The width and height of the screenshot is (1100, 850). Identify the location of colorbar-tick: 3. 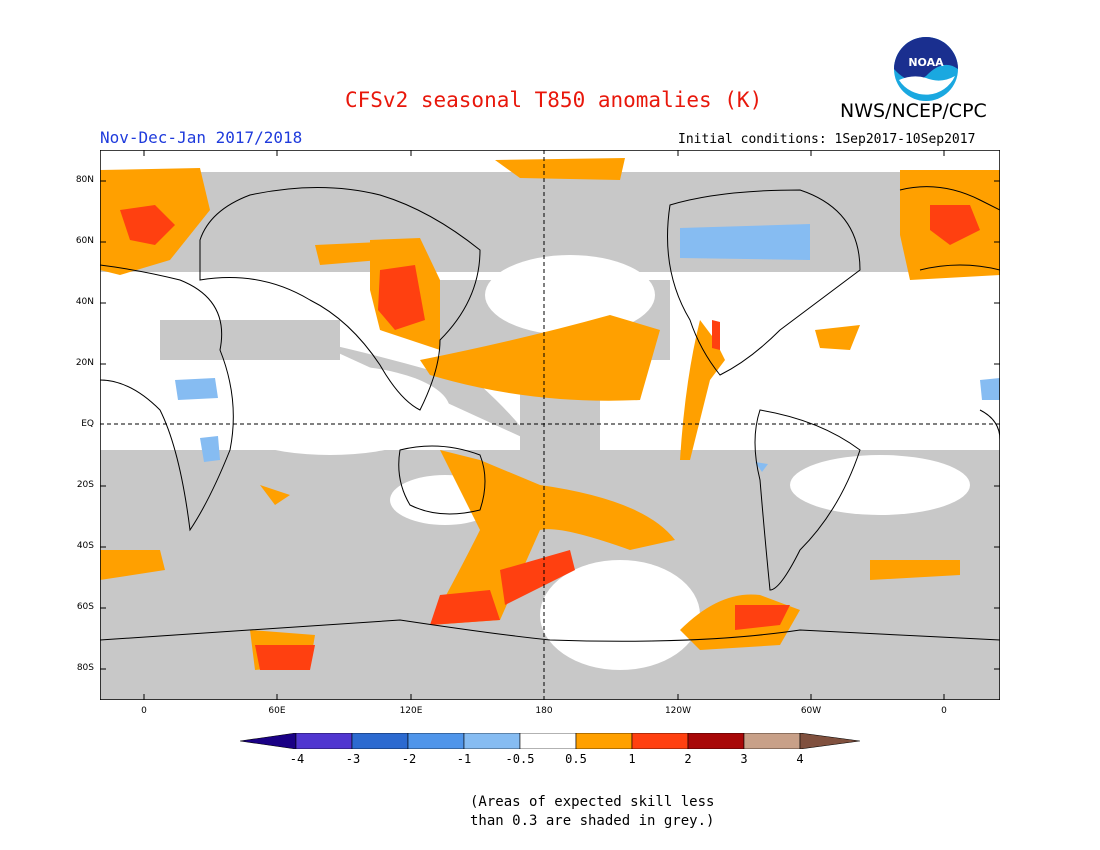
(744, 759).